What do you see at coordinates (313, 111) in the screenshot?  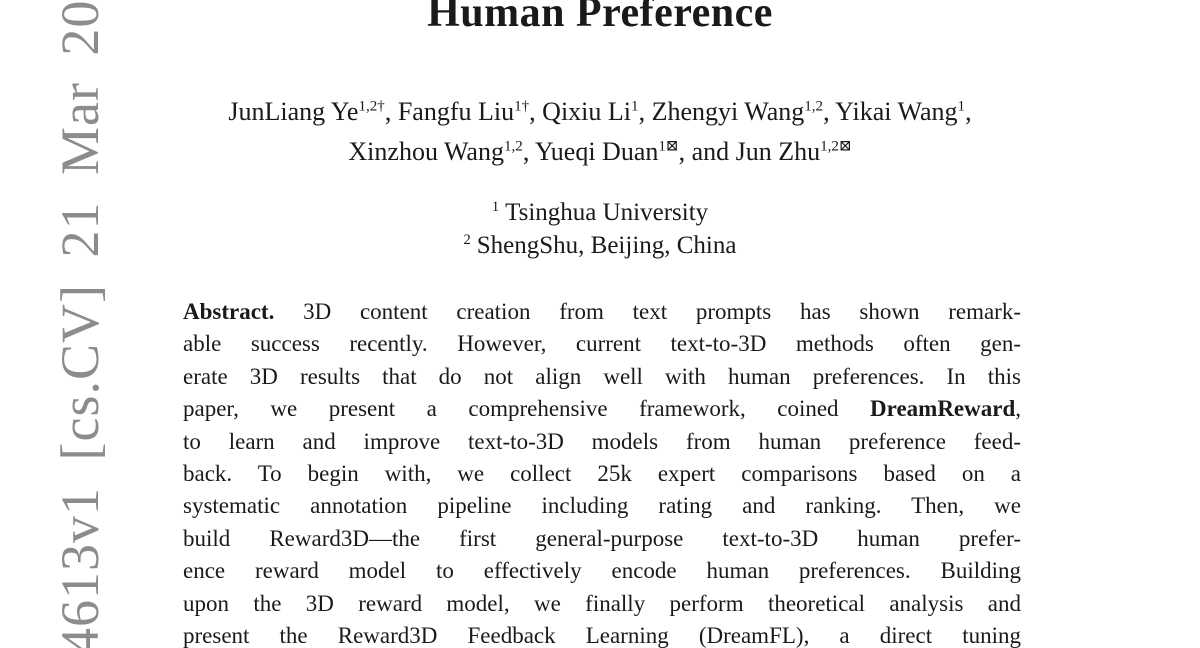 I see `author: JunLiang Ye1,2†,` at bounding box center [313, 111].